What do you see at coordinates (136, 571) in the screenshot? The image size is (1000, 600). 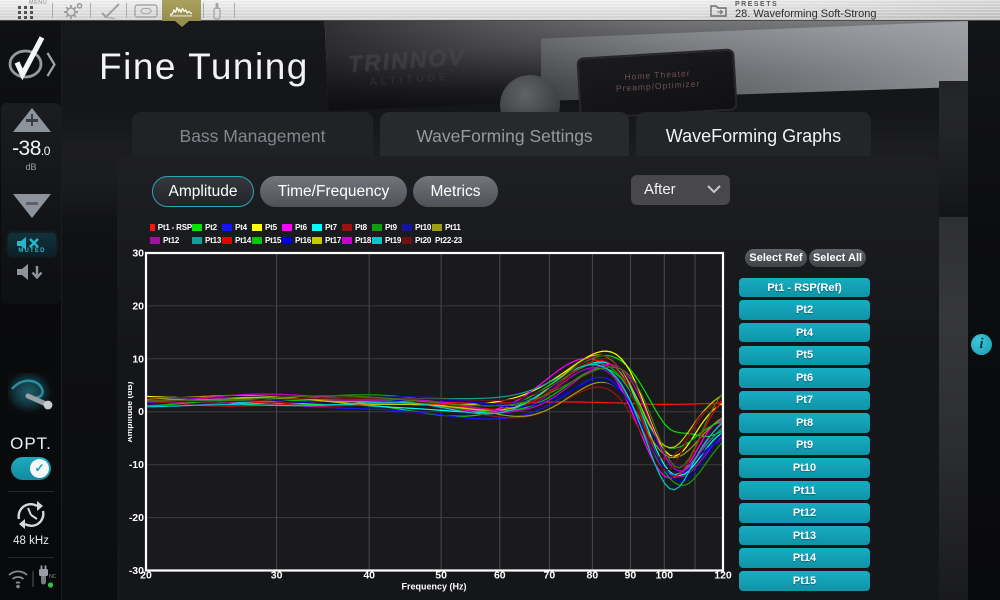 I see `svg-text: -30` at bounding box center [136, 571].